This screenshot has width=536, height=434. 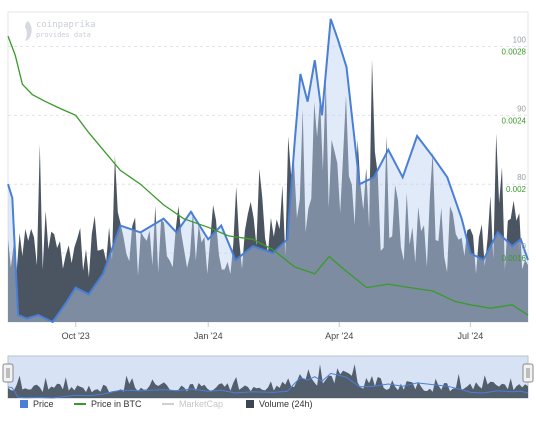 I want to click on legend-label-marketcap: MarketCap, so click(x=201, y=404).